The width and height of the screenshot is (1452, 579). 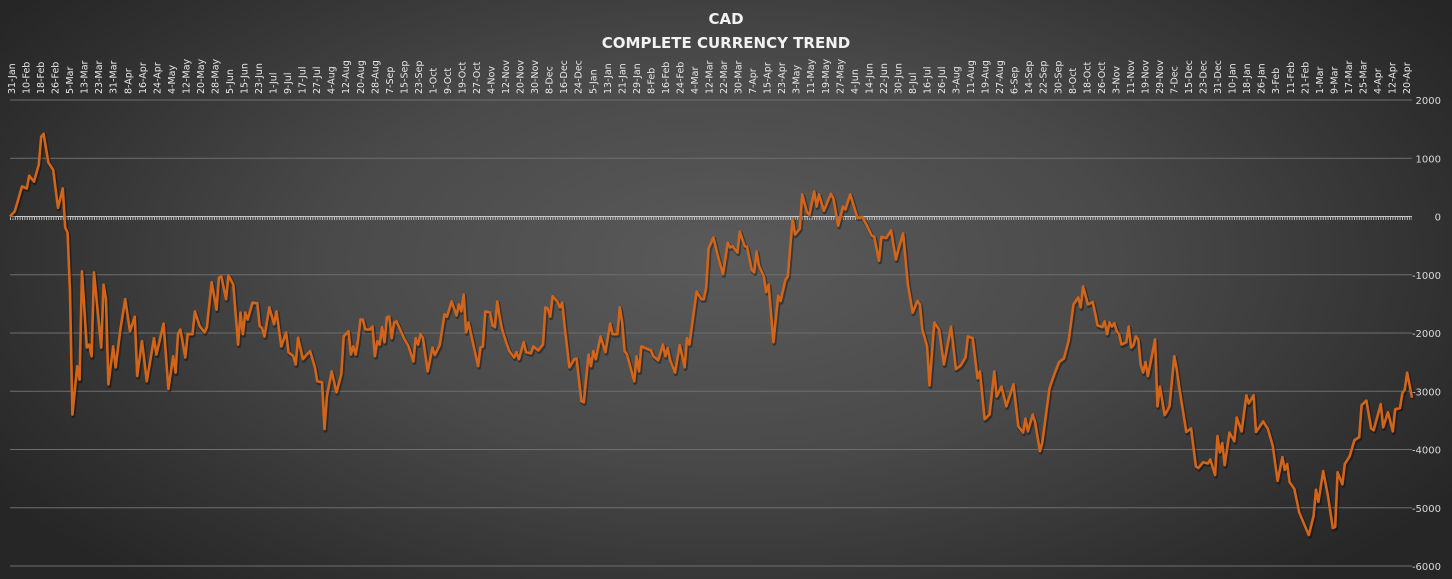 I want to click on x-tick-label: 11-Feb, so click(x=1291, y=78).